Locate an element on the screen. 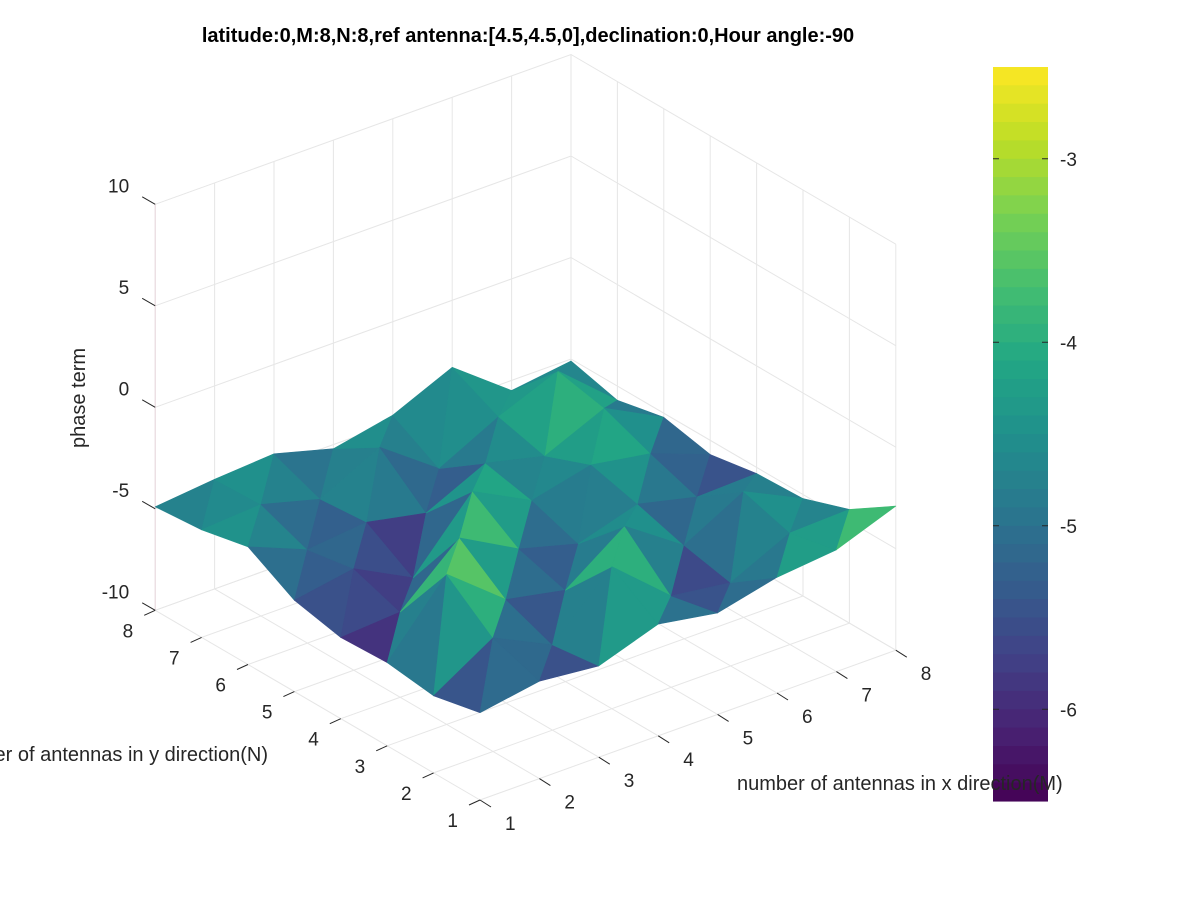 Image resolution: width=1200 pixels, height=900 pixels. y-tick-label: 2 is located at coordinates (406, 794).